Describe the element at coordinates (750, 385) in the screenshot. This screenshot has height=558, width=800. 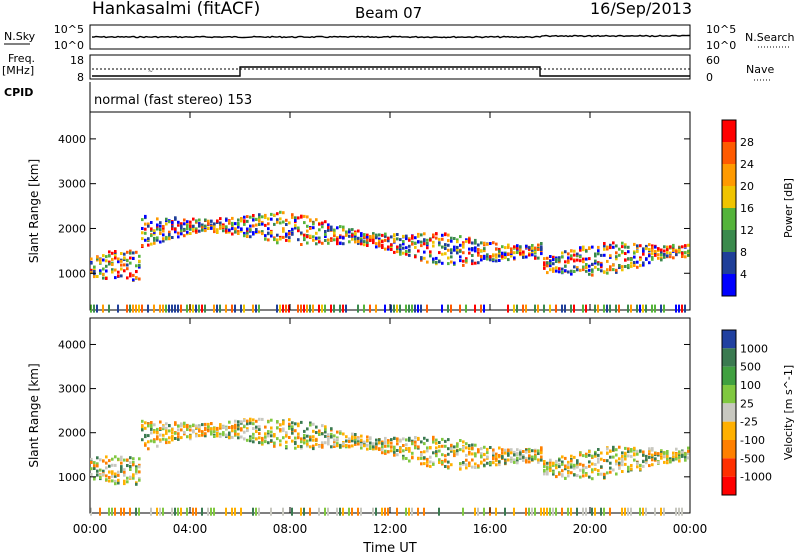
I see `colorbar-tick-label: 100` at that location.